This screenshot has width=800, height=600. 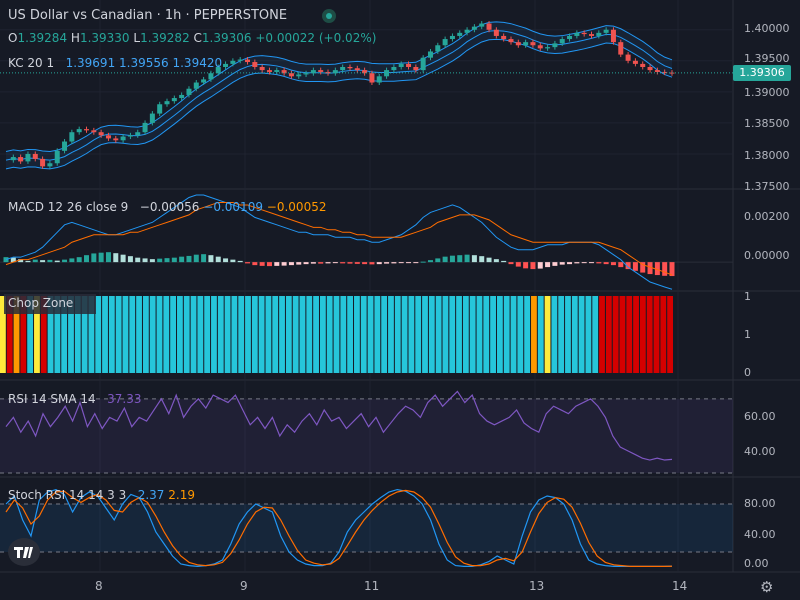 What do you see at coordinates (101, 495) in the screenshot?
I see `stoch-legend: Stoch RSI 14 14 3 3 2.37 2.19` at bounding box center [101, 495].